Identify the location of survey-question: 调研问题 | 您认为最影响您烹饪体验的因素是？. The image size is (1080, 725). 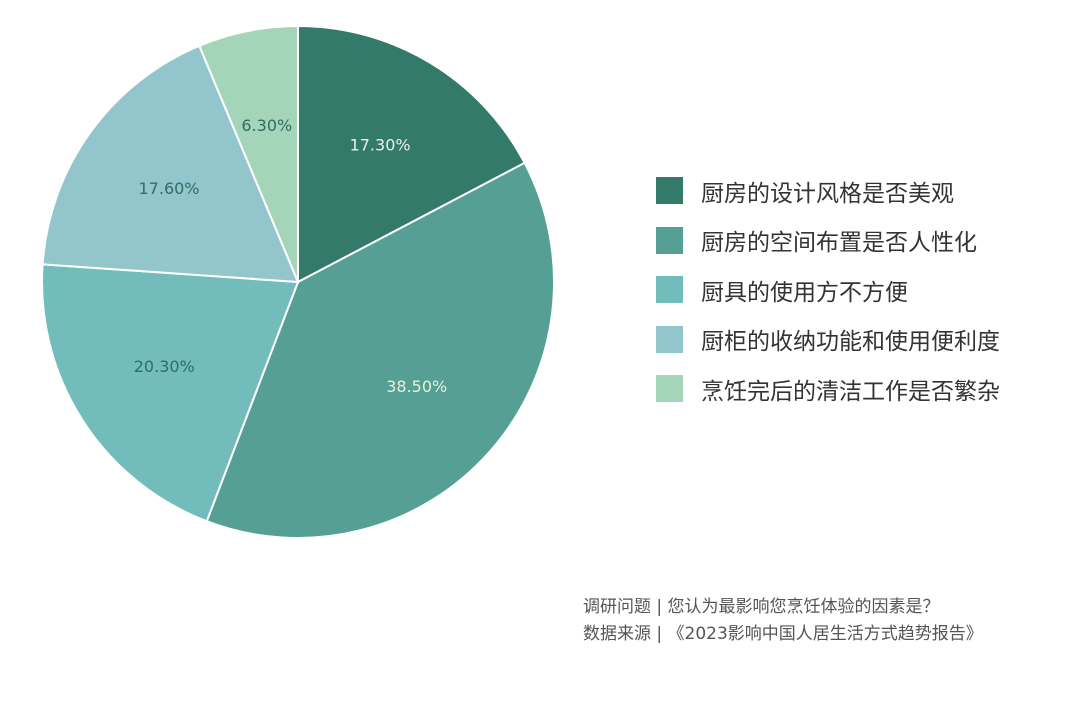
(761, 607).